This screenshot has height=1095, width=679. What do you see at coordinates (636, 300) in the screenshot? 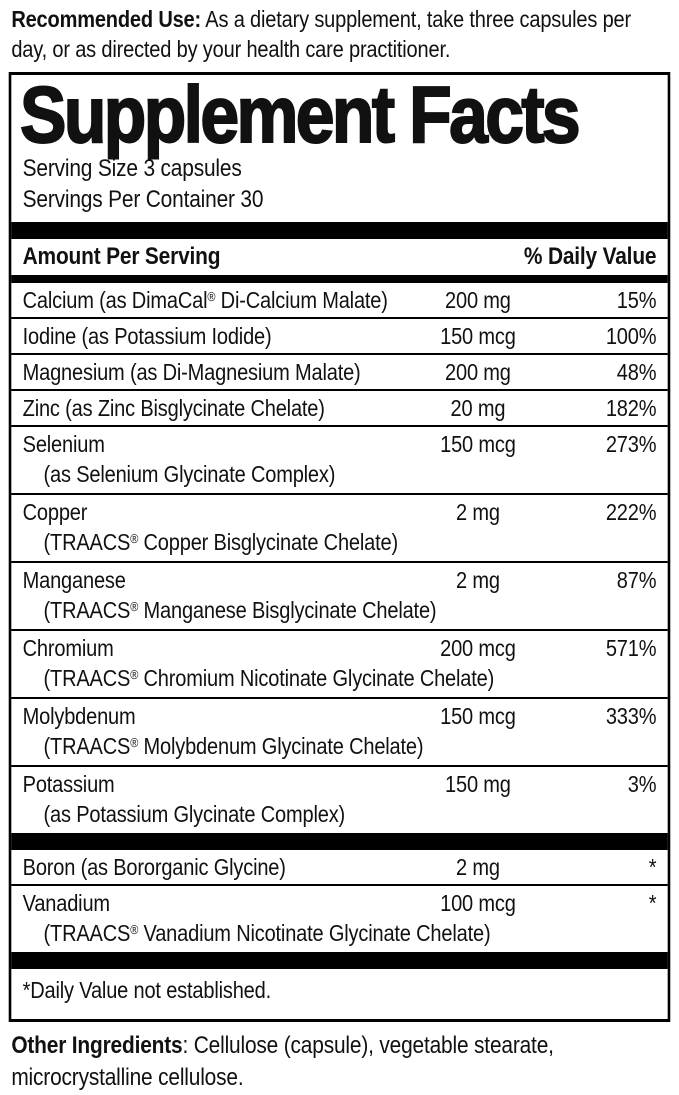
I see `nutrient-dv: 15%` at bounding box center [636, 300].